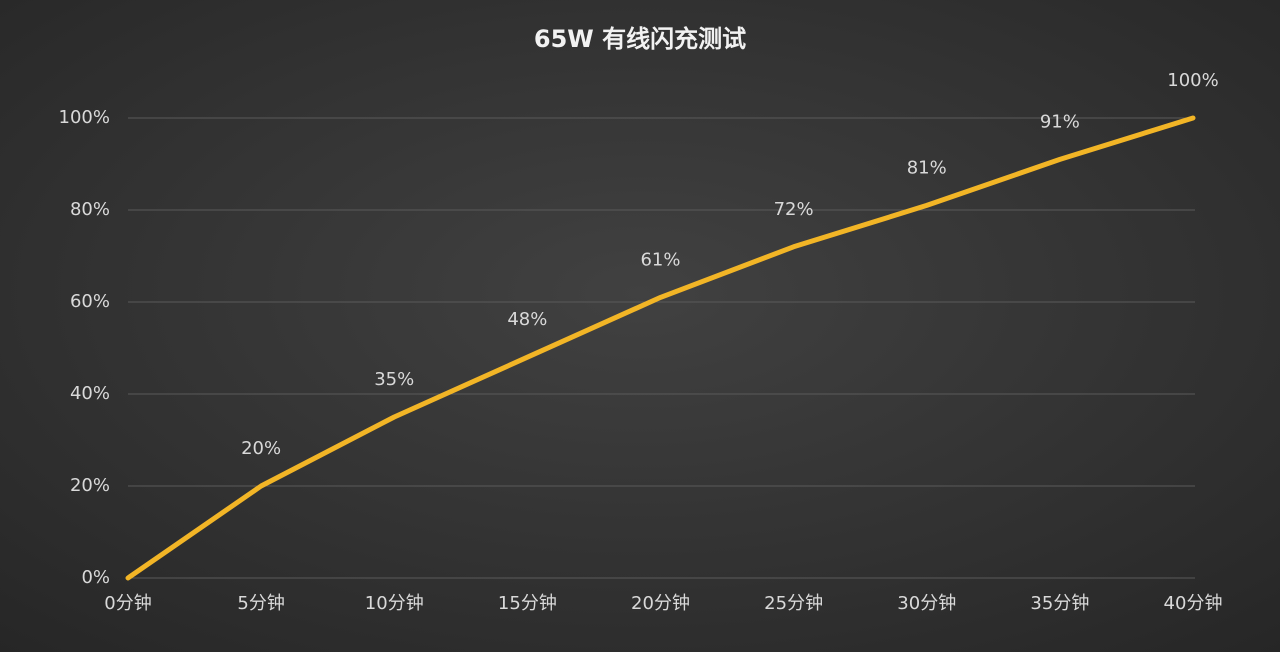 The width and height of the screenshot is (1280, 652). What do you see at coordinates (84, 117) in the screenshot?
I see `y-tick-label: 100%` at bounding box center [84, 117].